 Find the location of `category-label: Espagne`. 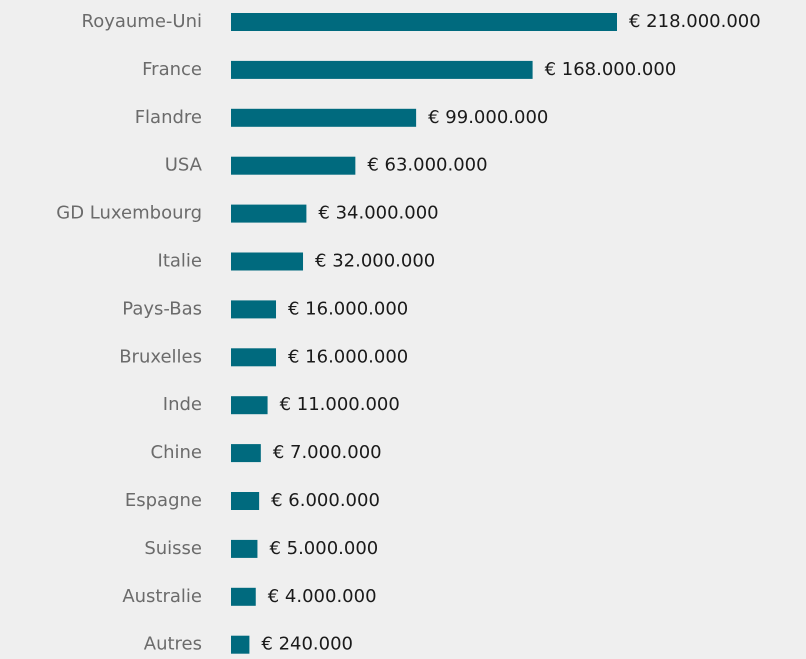

category-label: Espagne is located at coordinates (163, 500).